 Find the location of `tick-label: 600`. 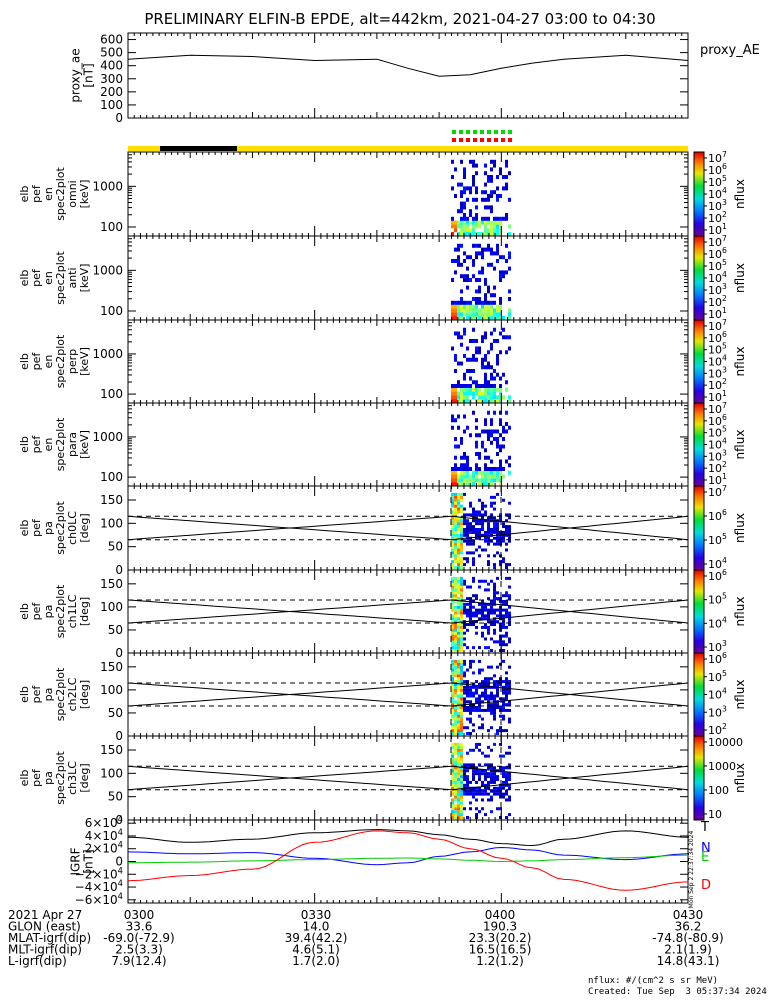

tick-label: 600 is located at coordinates (111, 40).